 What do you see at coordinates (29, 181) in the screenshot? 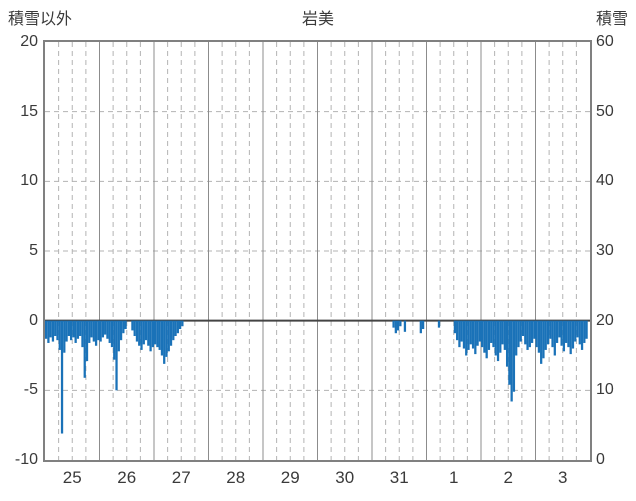
I see `y-axis-left-tick: 10` at bounding box center [29, 181].